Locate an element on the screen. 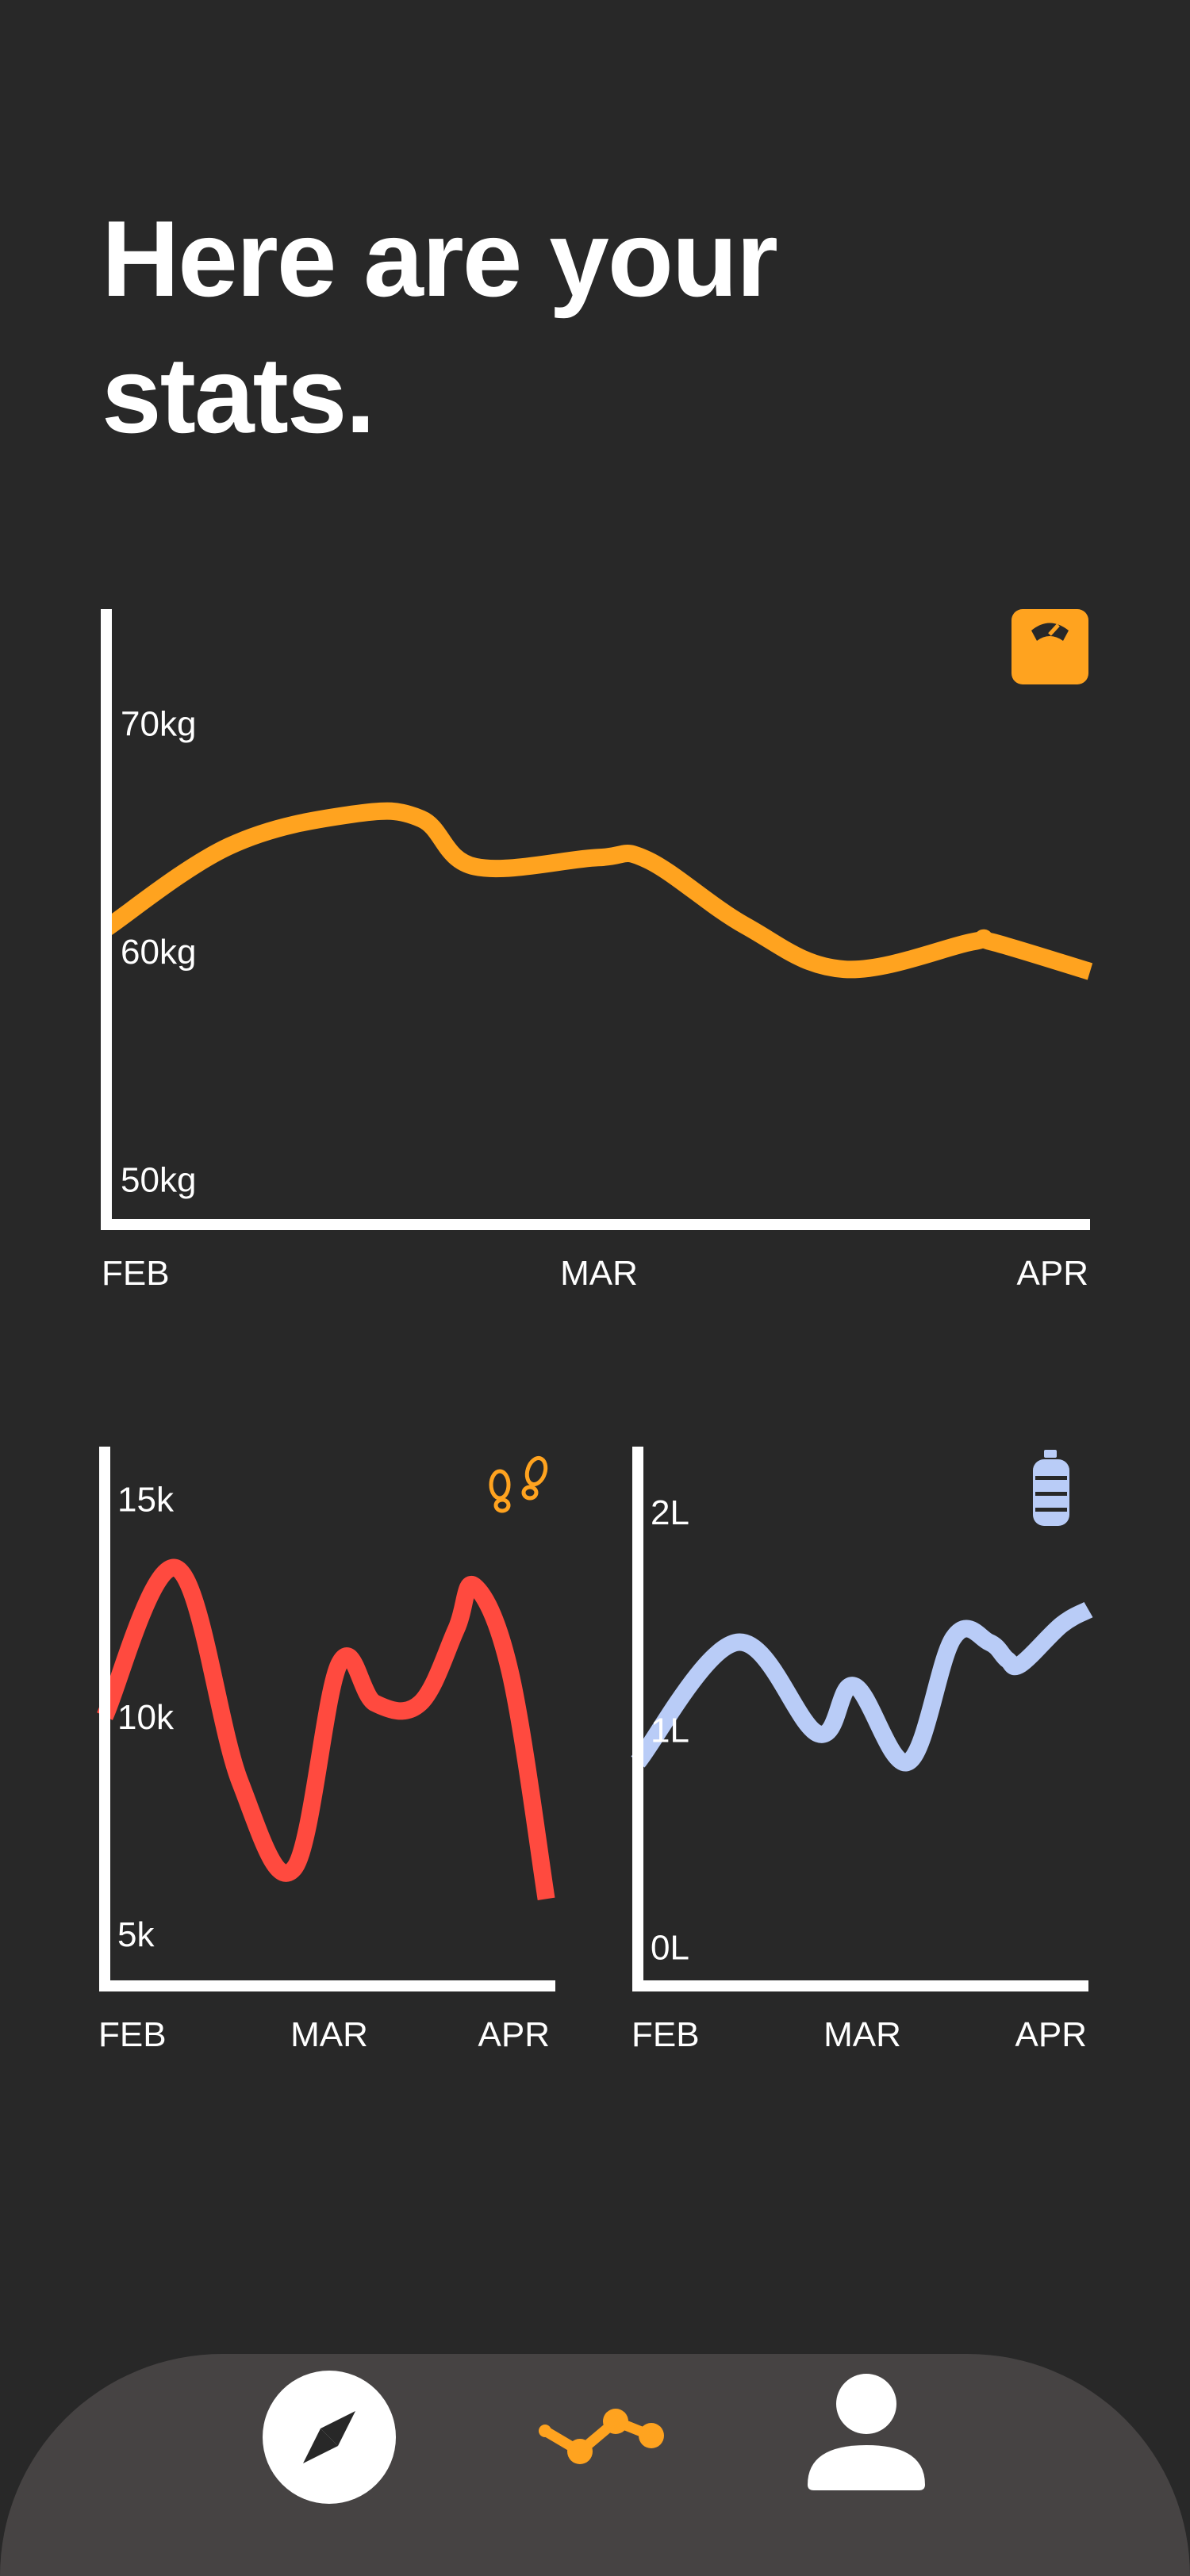 This screenshot has height=2576, width=1190. steps-y-tick-label: 5k is located at coordinates (136, 1934).